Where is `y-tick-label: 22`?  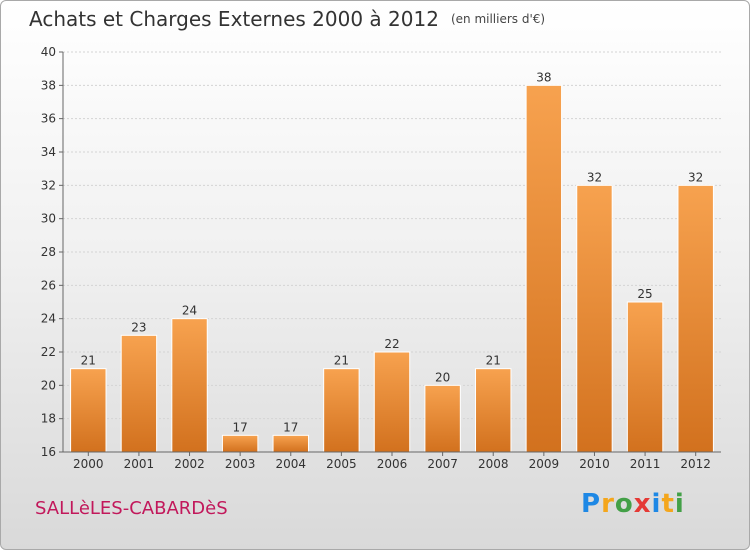
y-tick-label: 22 is located at coordinates (48, 352).